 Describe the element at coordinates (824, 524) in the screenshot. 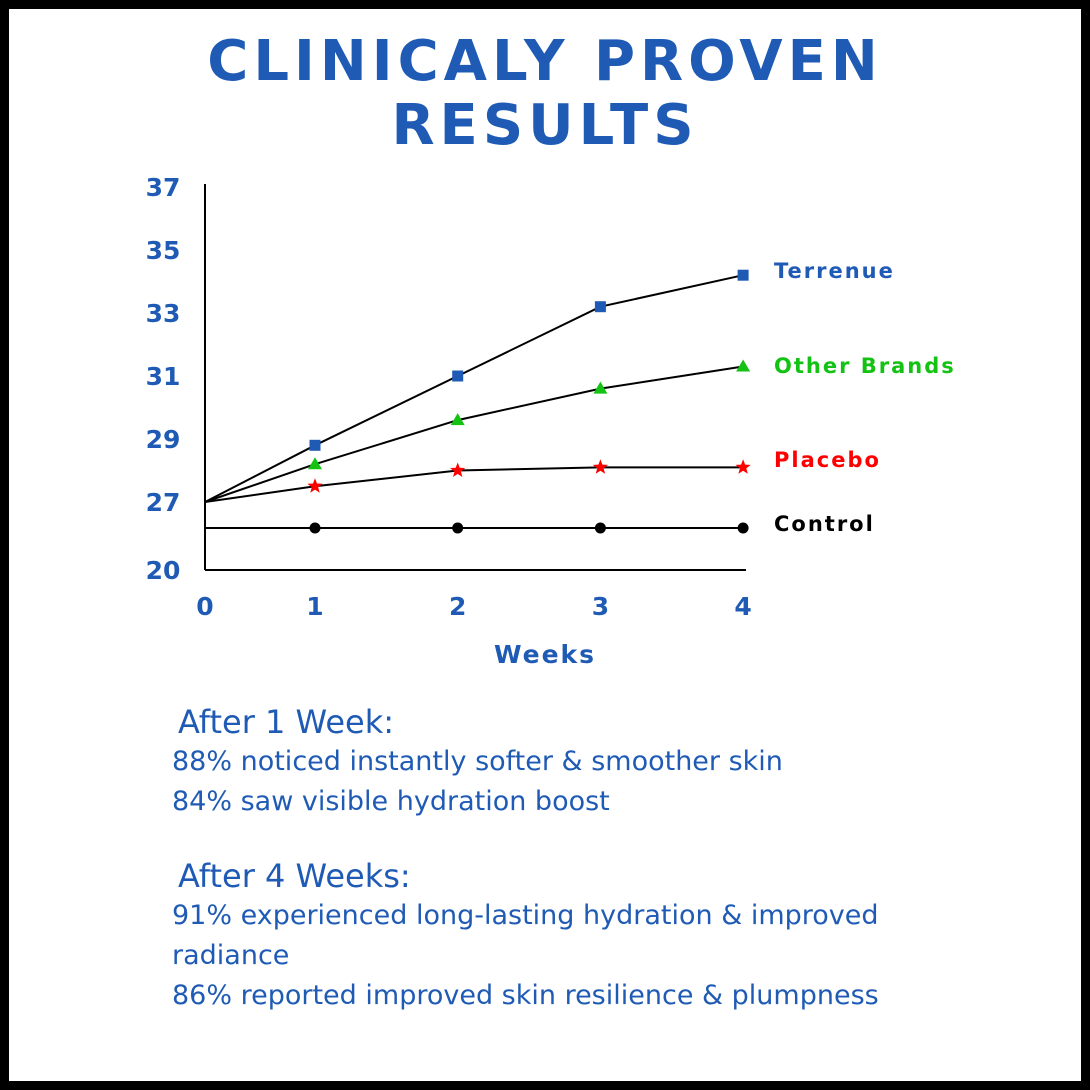

I see `legend-entry: Control` at that location.